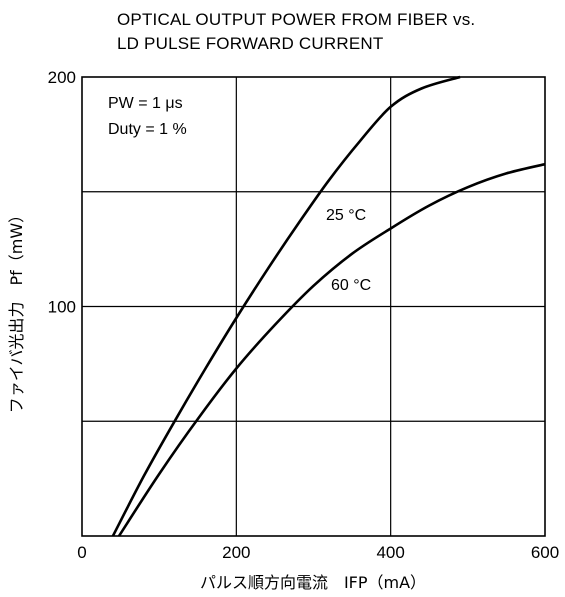  What do you see at coordinates (62, 77) in the screenshot?
I see `y-tick-label-200: 200` at bounding box center [62, 77].